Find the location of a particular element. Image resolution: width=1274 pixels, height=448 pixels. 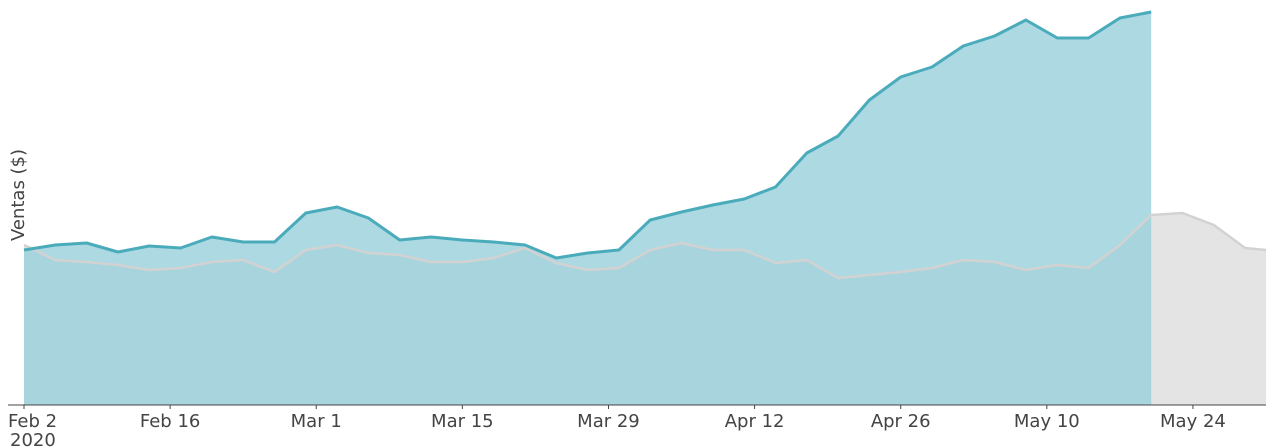

x-tick-label: Mar 1 is located at coordinates (316, 421).